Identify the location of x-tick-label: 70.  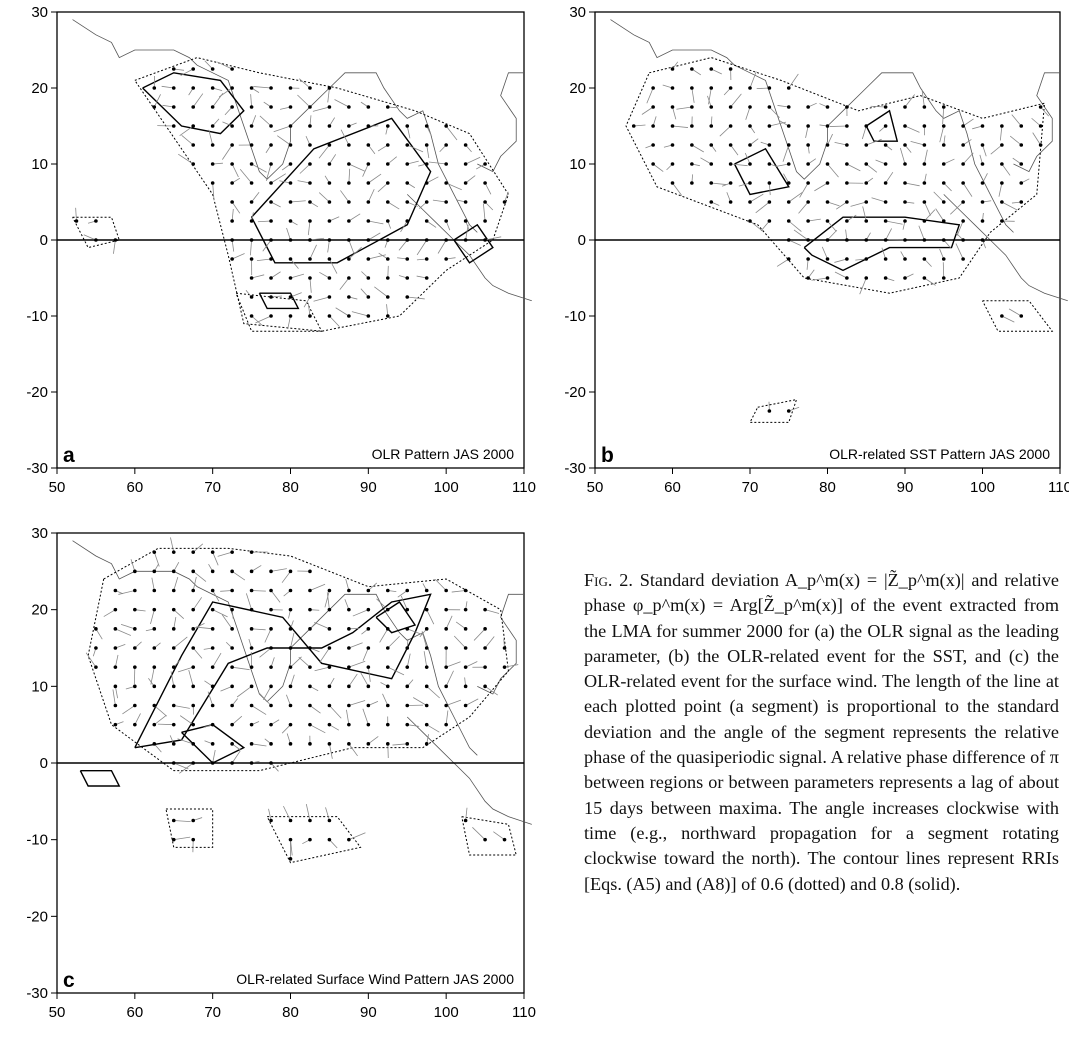
(212, 487).